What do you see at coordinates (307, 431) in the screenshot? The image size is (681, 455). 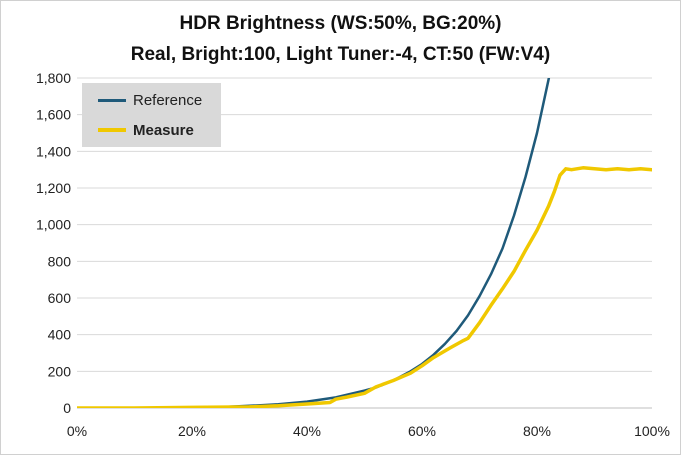 I see `x-tick-label: 40%` at bounding box center [307, 431].